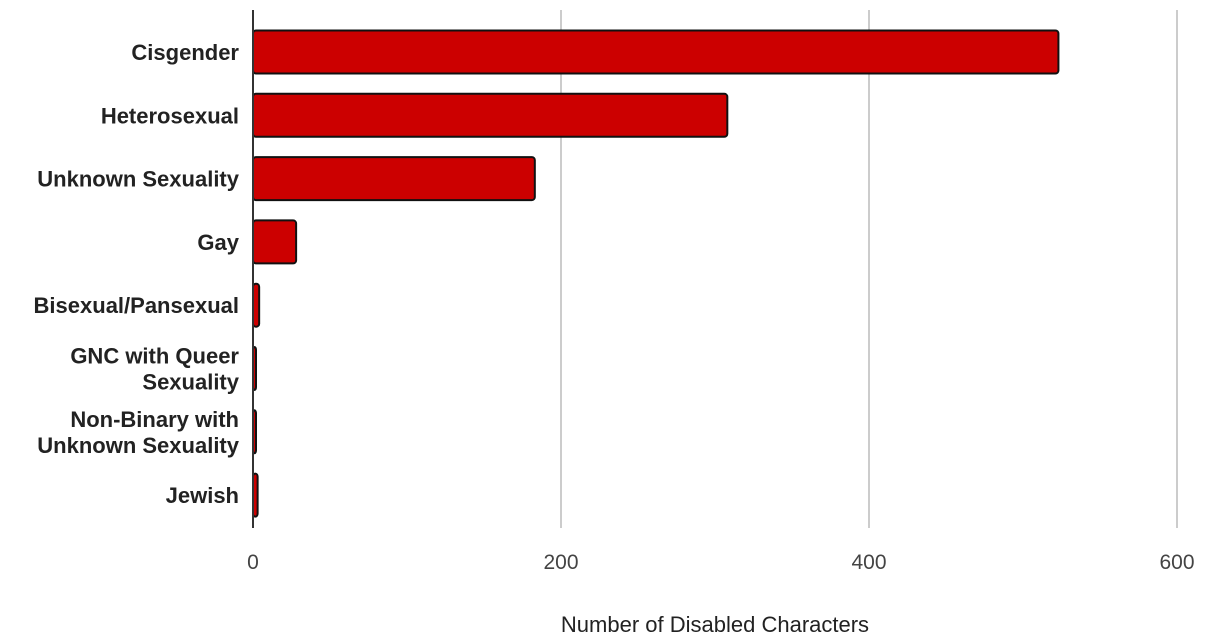 The image size is (1206, 635). What do you see at coordinates (868, 562) in the screenshot?
I see `x-tick-label: 400` at bounding box center [868, 562].